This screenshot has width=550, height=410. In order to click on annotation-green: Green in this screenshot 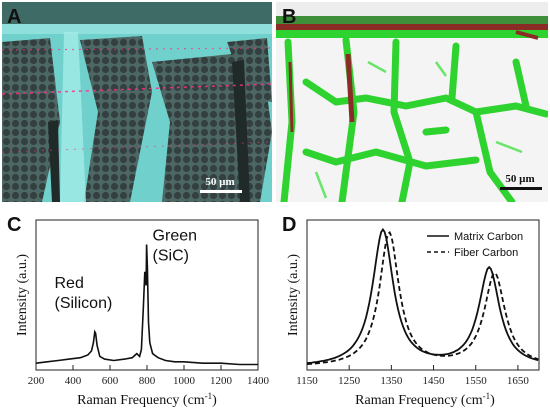, I will do `click(175, 235)`.